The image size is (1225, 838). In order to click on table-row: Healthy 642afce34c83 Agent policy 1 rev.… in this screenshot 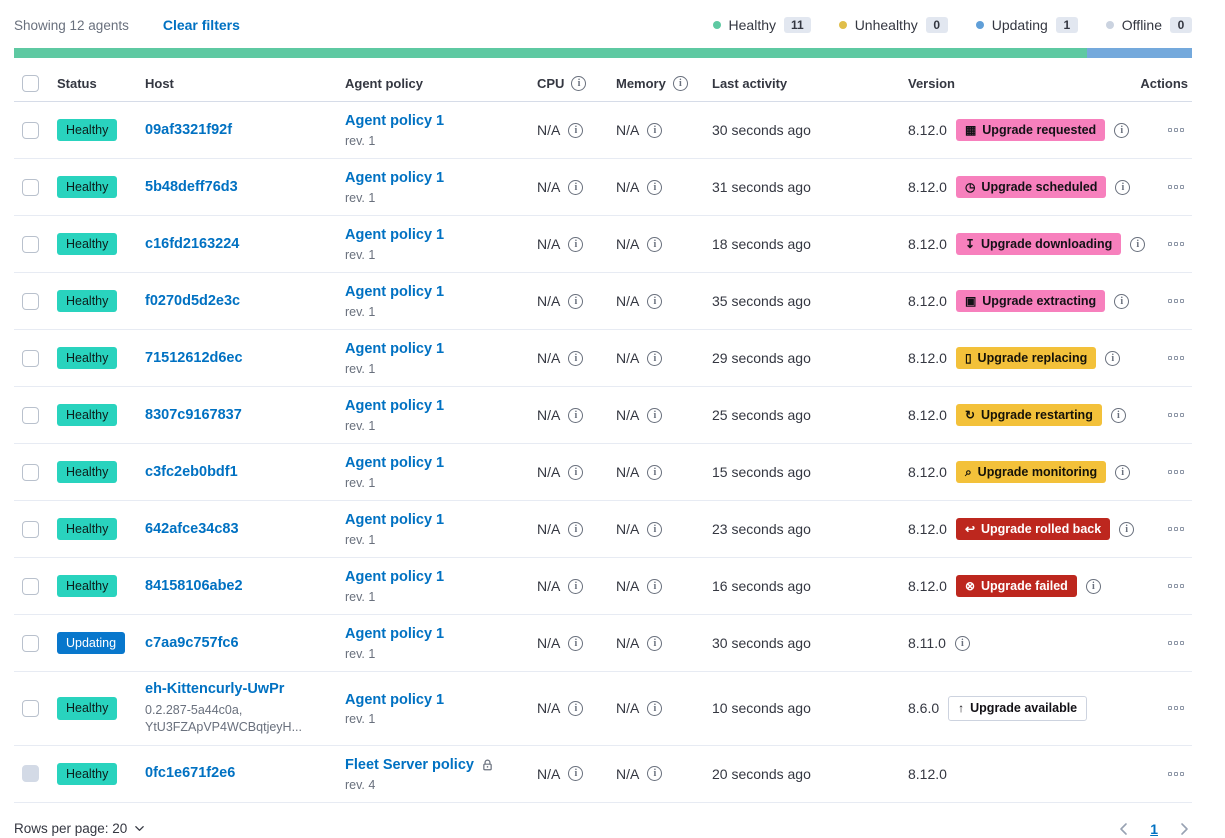, I will do `click(603, 529)`.